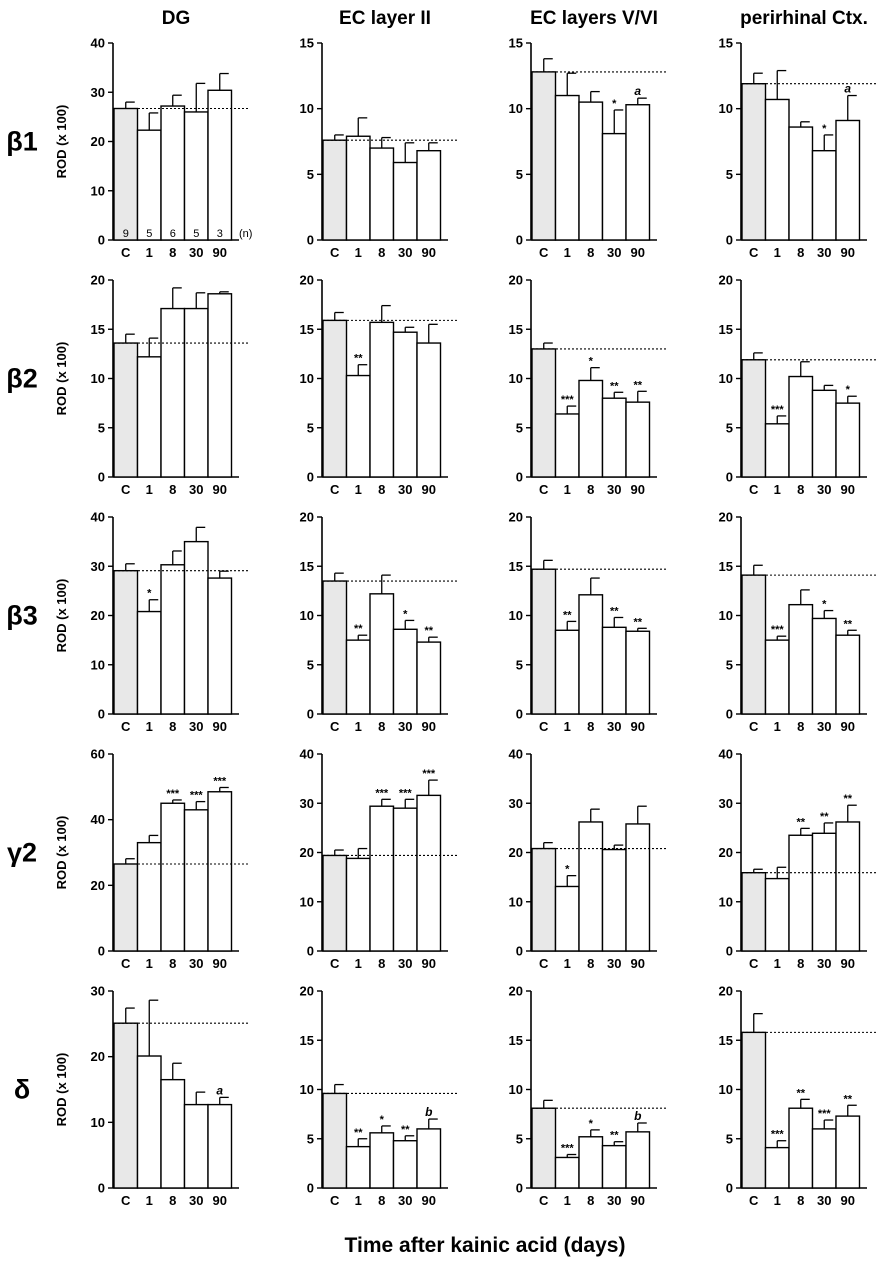 Image resolution: width=892 pixels, height=1267 pixels. Describe the element at coordinates (22, 616) in the screenshot. I see `row-label: β3` at that location.